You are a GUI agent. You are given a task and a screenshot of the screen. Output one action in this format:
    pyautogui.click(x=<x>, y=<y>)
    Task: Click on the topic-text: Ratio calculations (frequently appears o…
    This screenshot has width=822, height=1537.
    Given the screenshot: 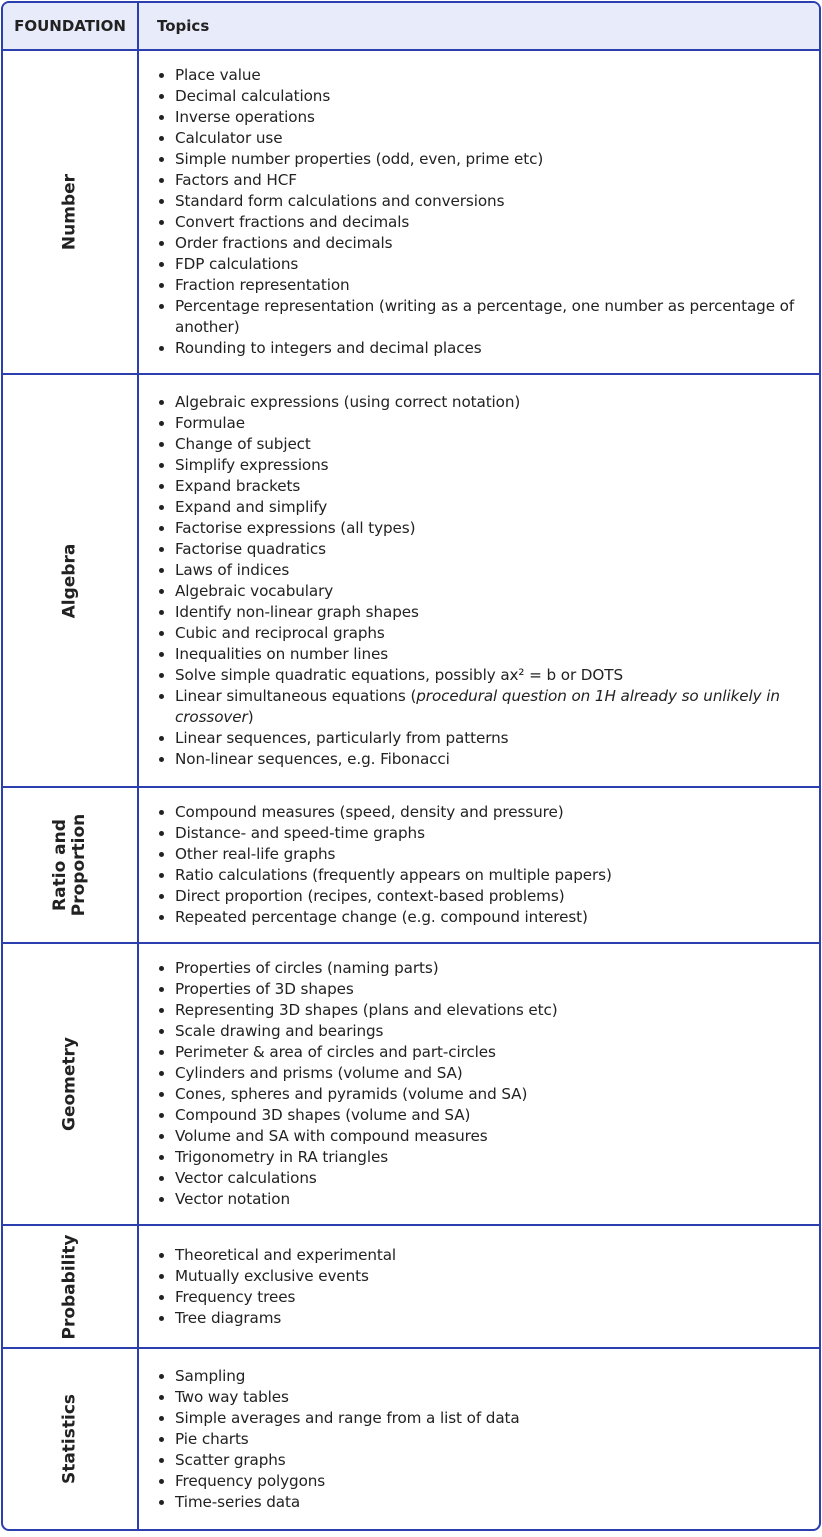 What is the action you would take?
    pyautogui.click(x=393, y=875)
    